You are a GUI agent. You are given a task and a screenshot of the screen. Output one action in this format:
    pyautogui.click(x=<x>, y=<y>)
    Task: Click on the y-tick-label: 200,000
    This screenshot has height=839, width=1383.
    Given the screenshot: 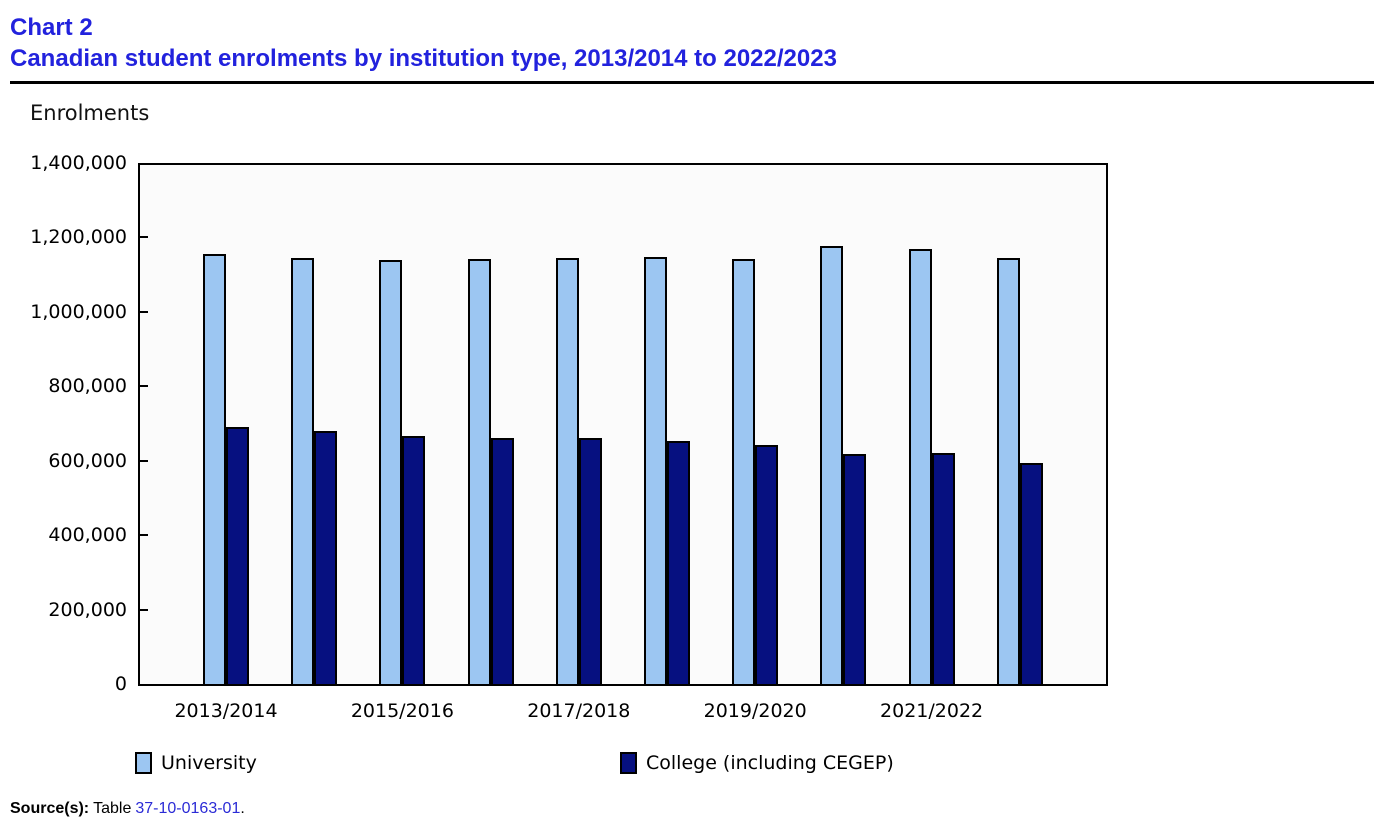 What is the action you would take?
    pyautogui.click(x=87, y=609)
    